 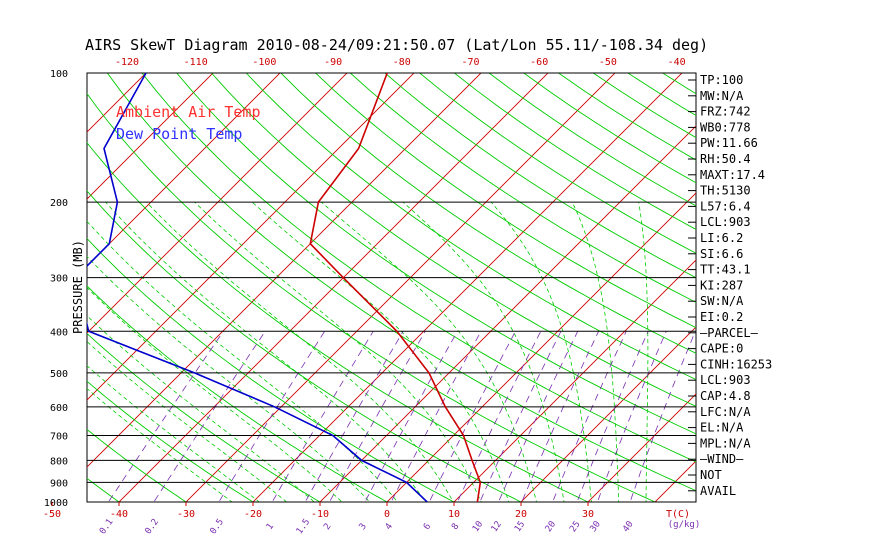 What do you see at coordinates (718, 491) in the screenshot?
I see `side-panel-item: AVAIL` at bounding box center [718, 491].